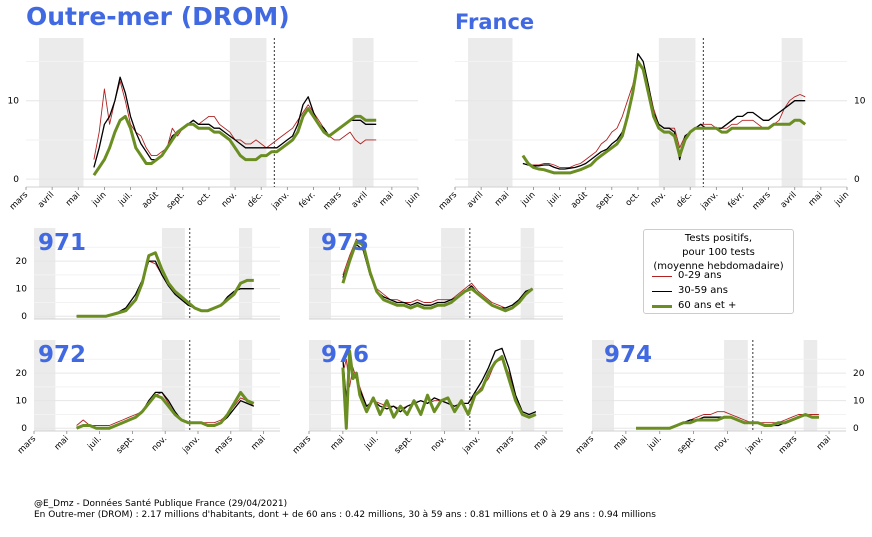  Describe the element at coordinates (700, 275) in the screenshot. I see `legend-label-0-29: 0-29 ans` at that location.